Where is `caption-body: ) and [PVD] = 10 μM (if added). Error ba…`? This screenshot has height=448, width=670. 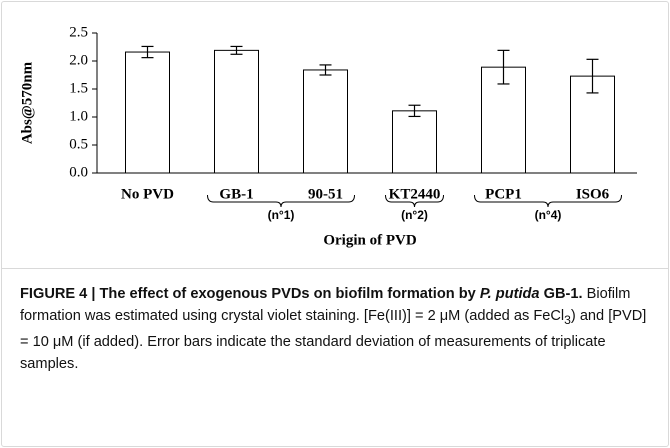
caption-body: ) and [PVD] = 10 μM (if added). Error ba… is located at coordinates (333, 340).